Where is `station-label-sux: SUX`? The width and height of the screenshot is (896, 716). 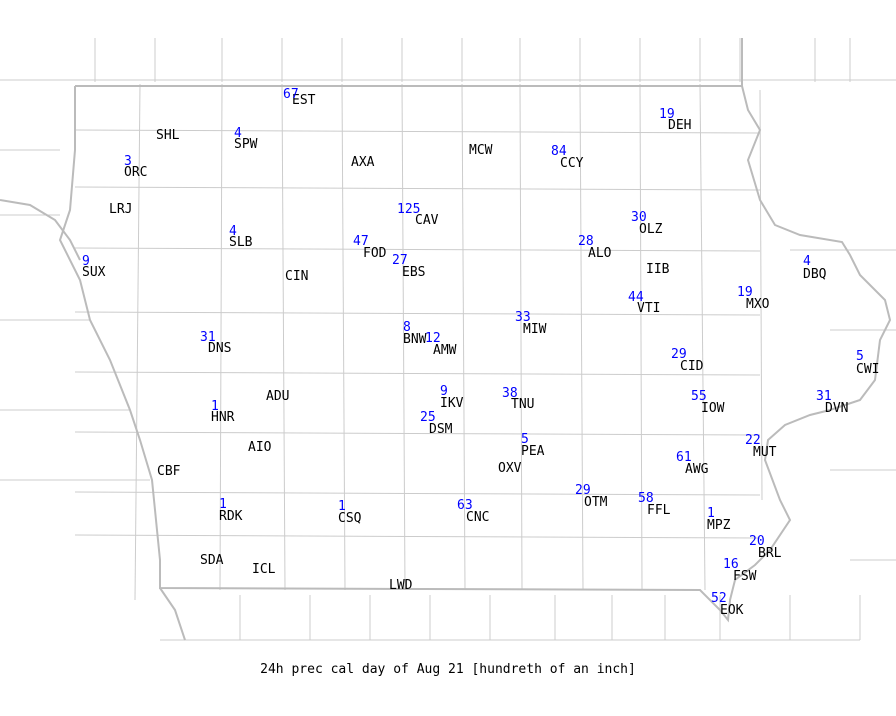
station-label-sux: SUX is located at coordinates (94, 272).